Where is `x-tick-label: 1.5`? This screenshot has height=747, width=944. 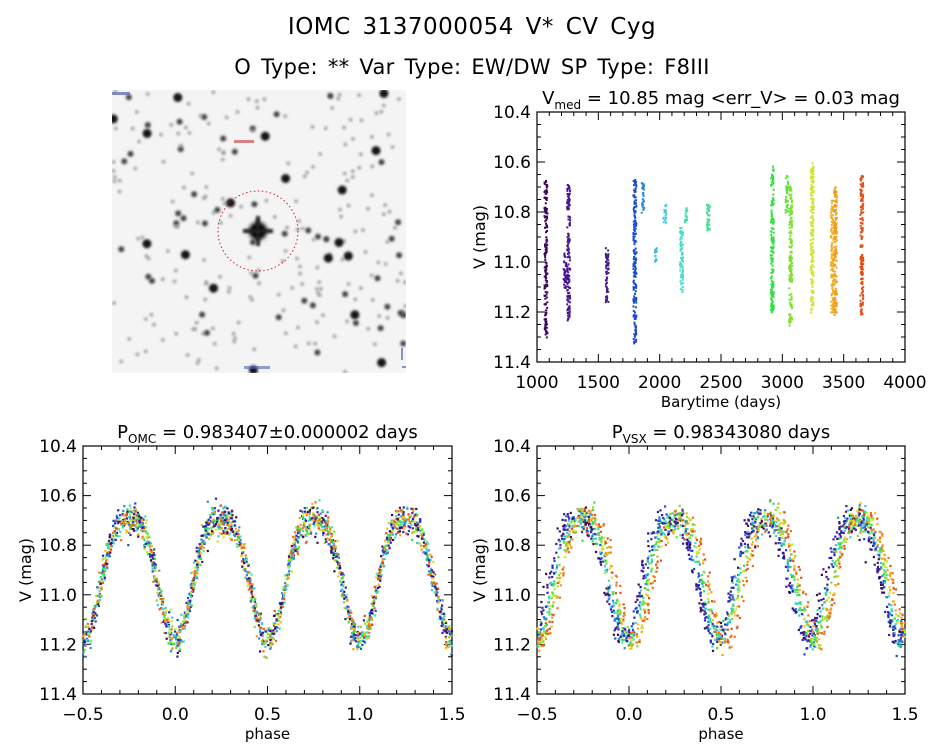 x-tick-label: 1.5 is located at coordinates (451, 715).